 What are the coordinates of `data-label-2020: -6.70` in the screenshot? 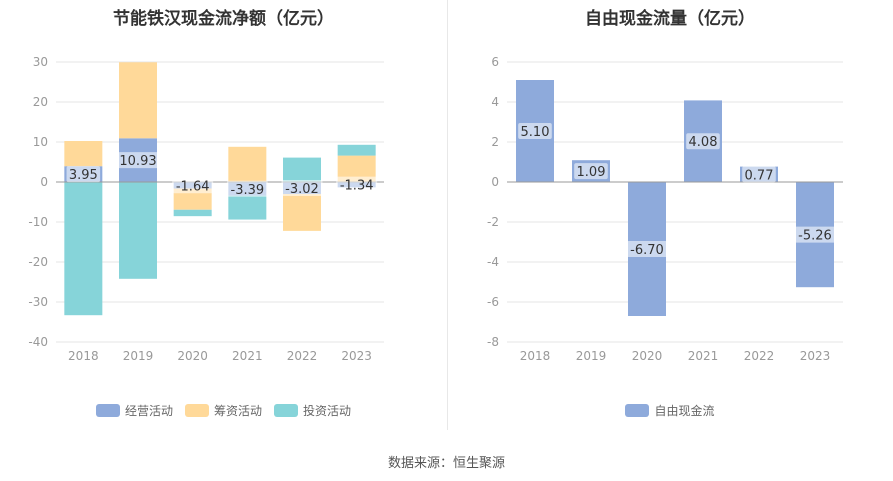 It's located at (647, 249).